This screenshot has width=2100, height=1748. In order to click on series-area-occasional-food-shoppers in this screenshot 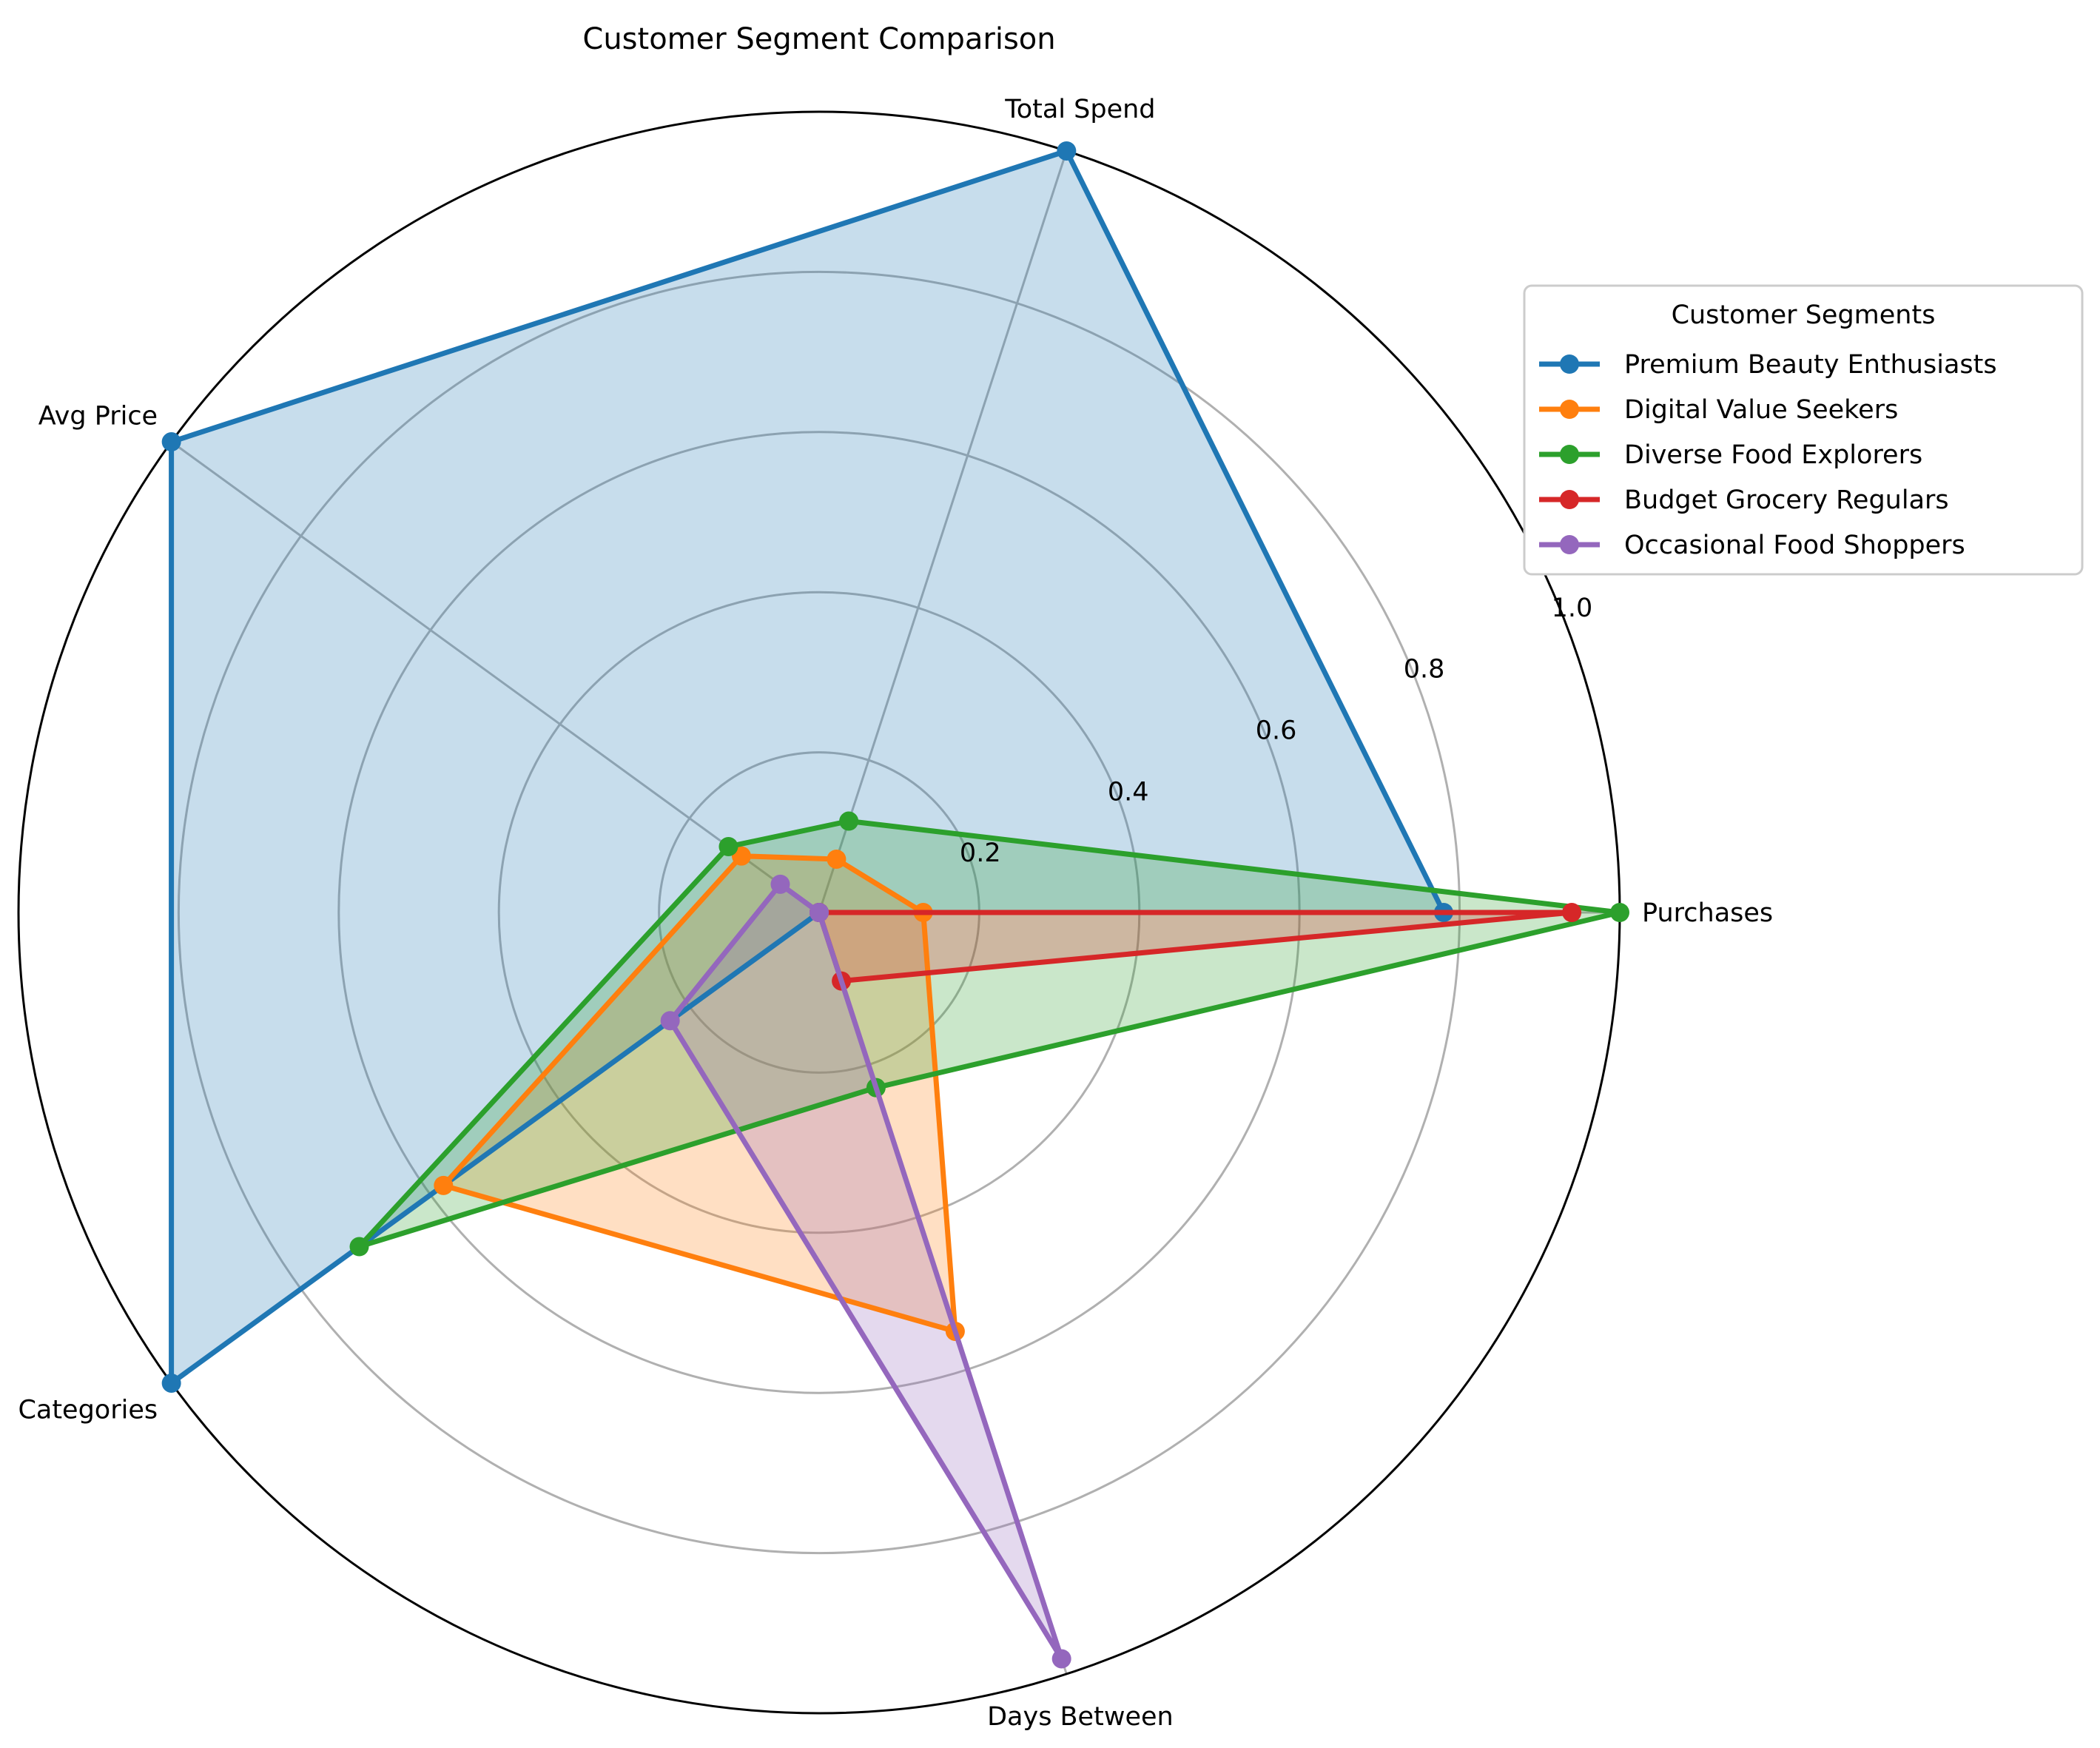, I will do `click(866, 1271)`.